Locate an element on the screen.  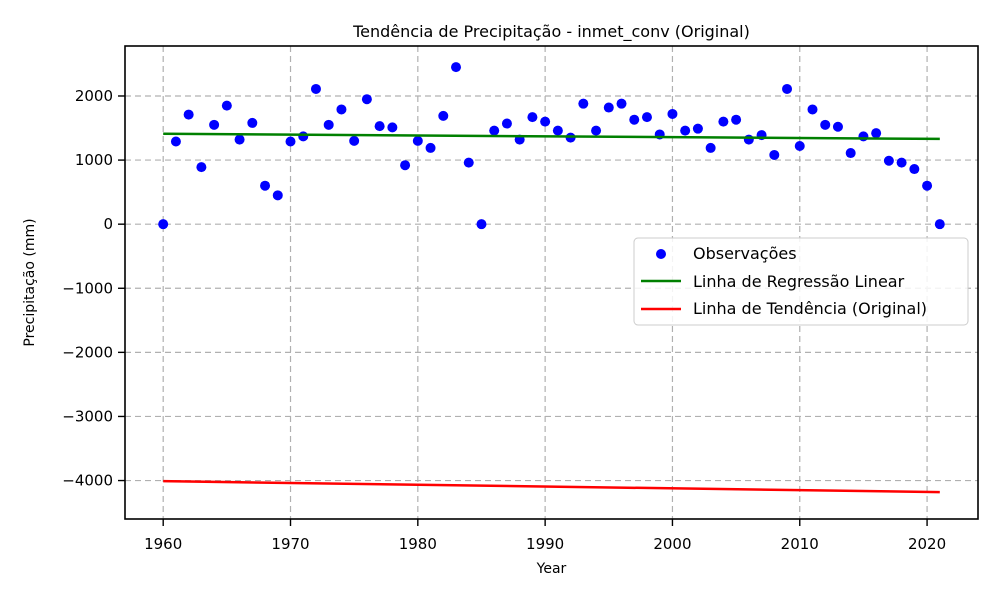
legend-label-tendencia: Linha de Tendência (Original) is located at coordinates (810, 308).